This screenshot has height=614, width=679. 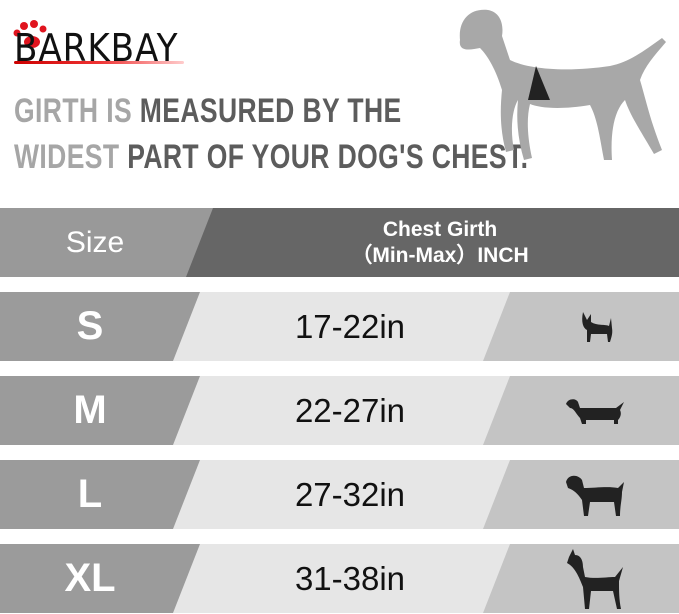 I want to click on headline-text: MEASURED BY THE, so click(x=270, y=111).